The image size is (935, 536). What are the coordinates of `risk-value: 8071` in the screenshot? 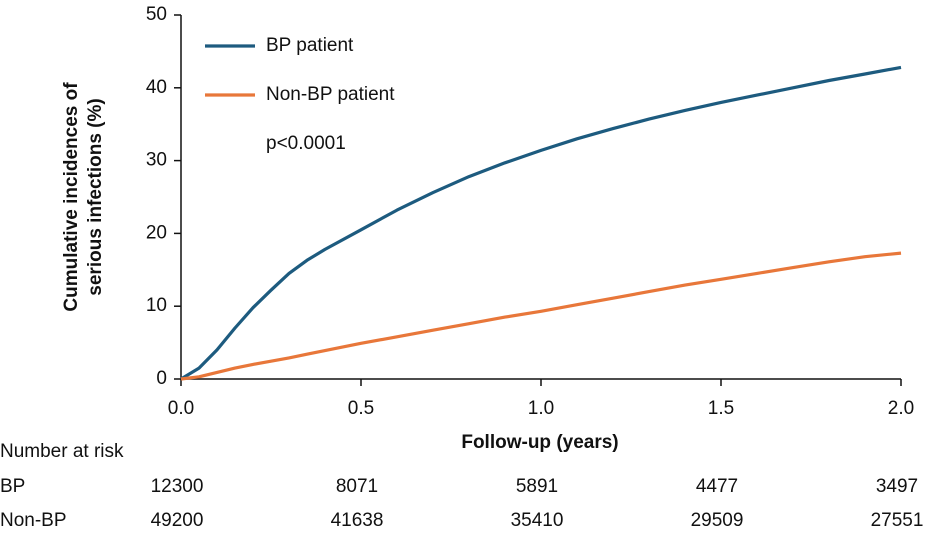 It's located at (357, 486).